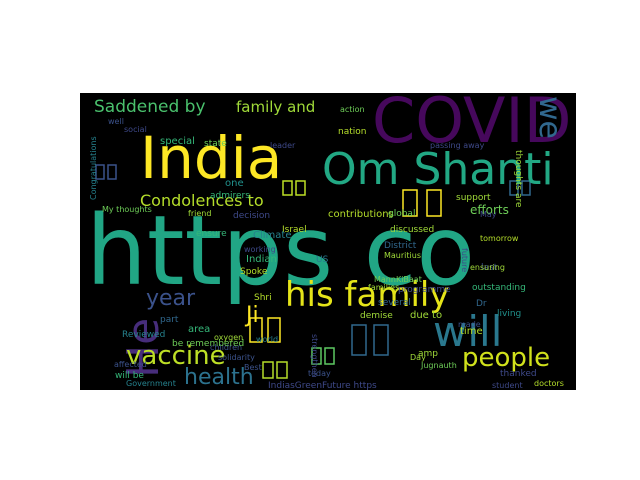 The width and height of the screenshot is (640, 480). I want to click on word: strengthen, so click(314, 356).